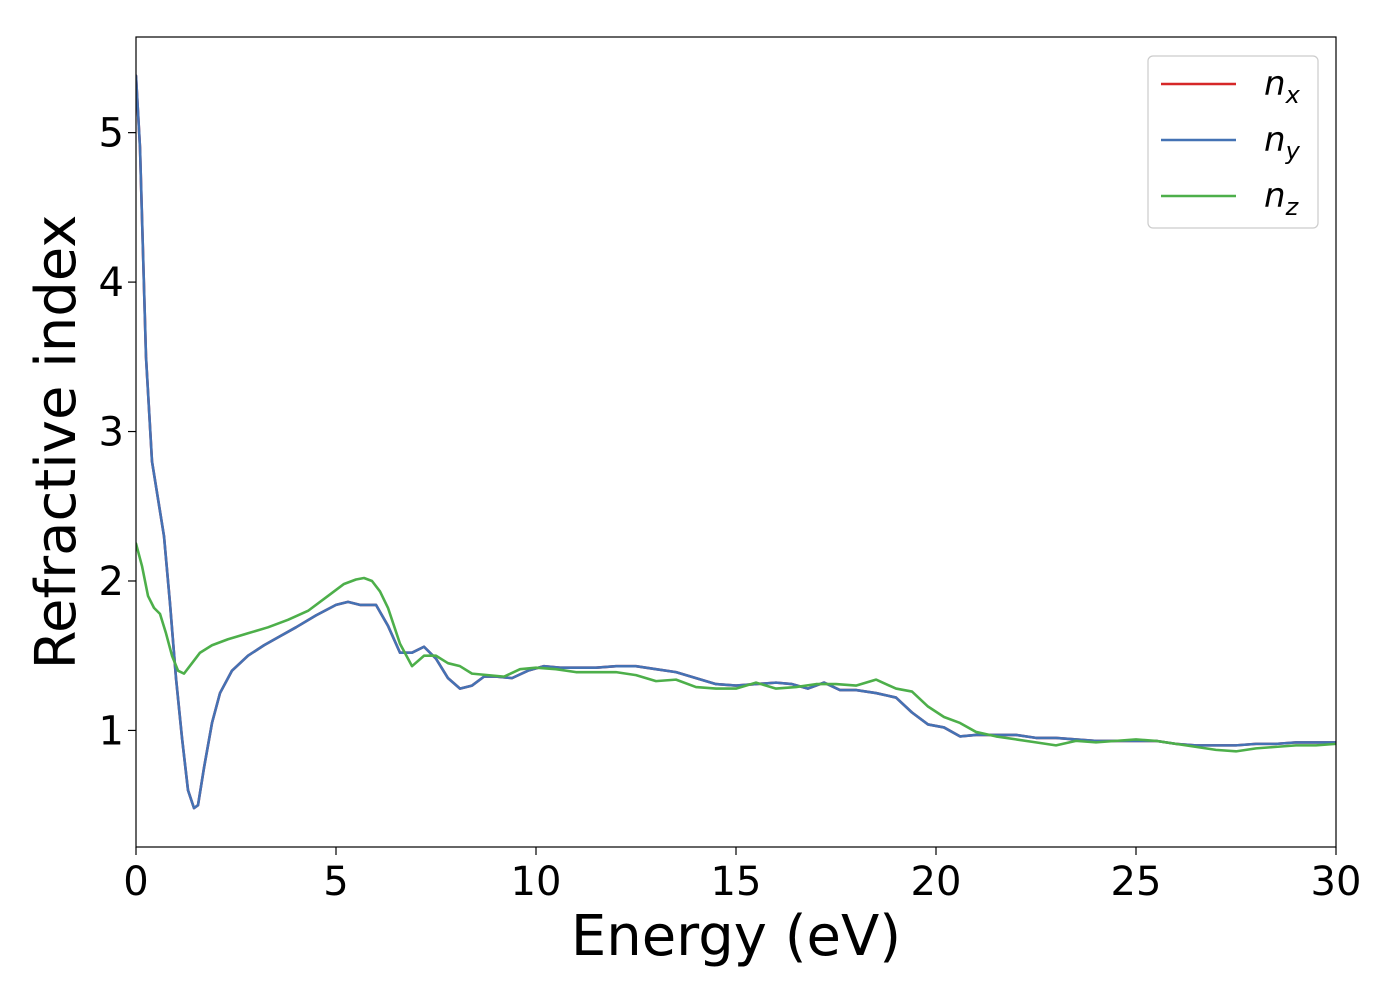 The width and height of the screenshot is (1400, 1000). I want to click on legend-label-x: nx, so click(1282, 86).